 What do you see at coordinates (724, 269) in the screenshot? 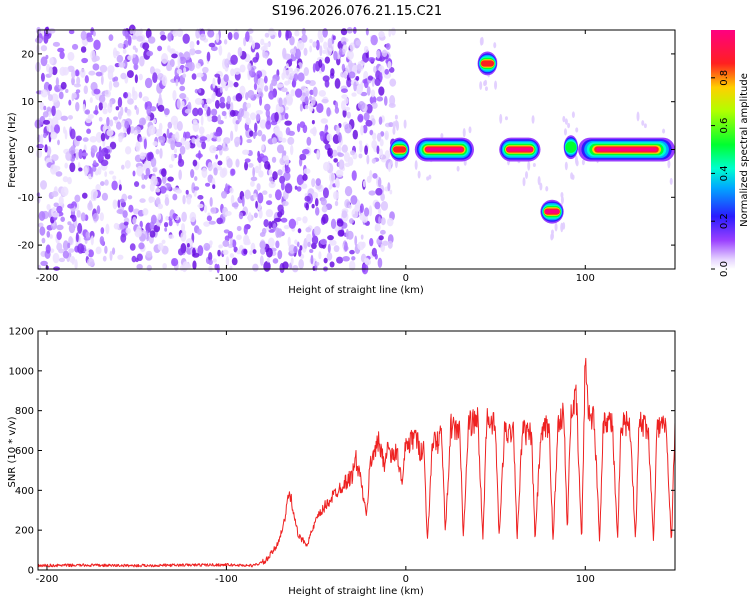
I see `colorbar-tick-label: 0.0` at bounding box center [724, 269].